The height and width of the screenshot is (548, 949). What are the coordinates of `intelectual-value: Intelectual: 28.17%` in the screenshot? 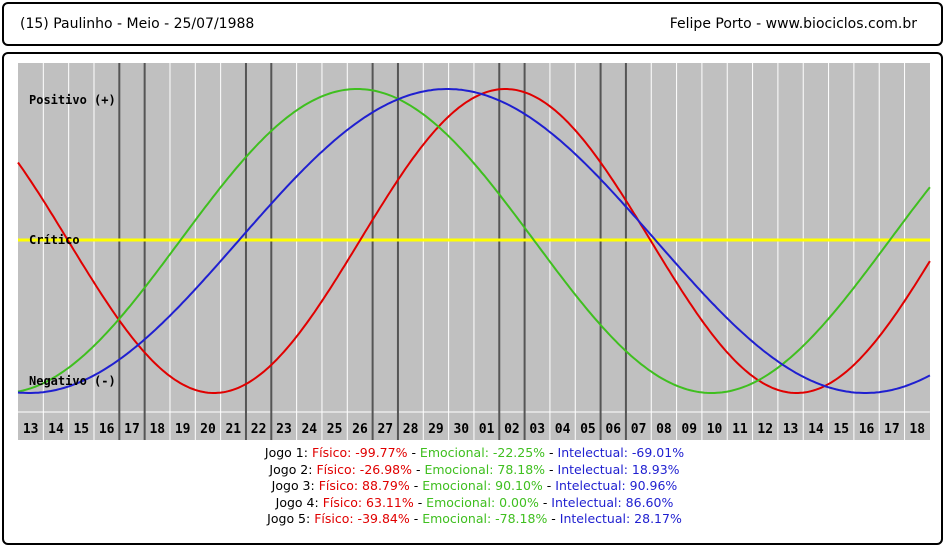 It's located at (620, 519).